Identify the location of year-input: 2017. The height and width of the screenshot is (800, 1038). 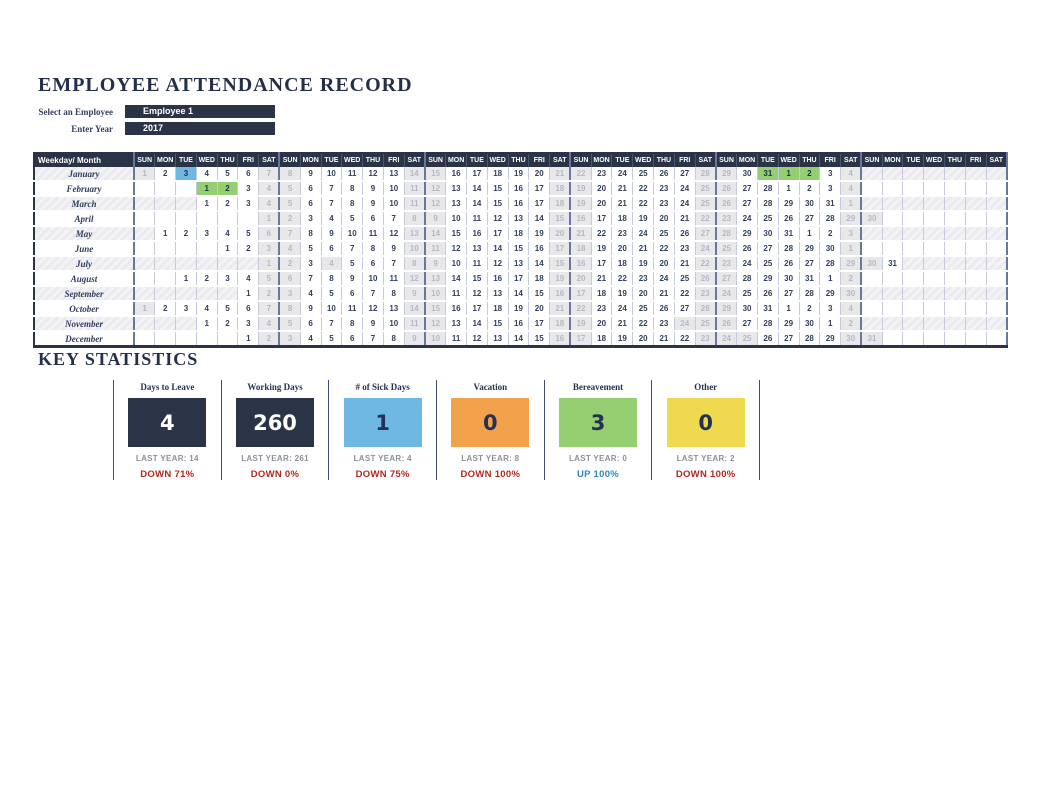
(200, 128).